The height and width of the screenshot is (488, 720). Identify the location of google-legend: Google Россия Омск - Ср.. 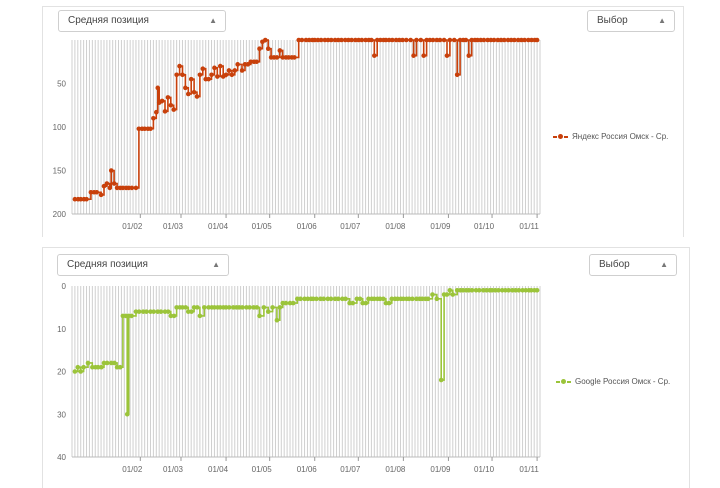
(613, 381).